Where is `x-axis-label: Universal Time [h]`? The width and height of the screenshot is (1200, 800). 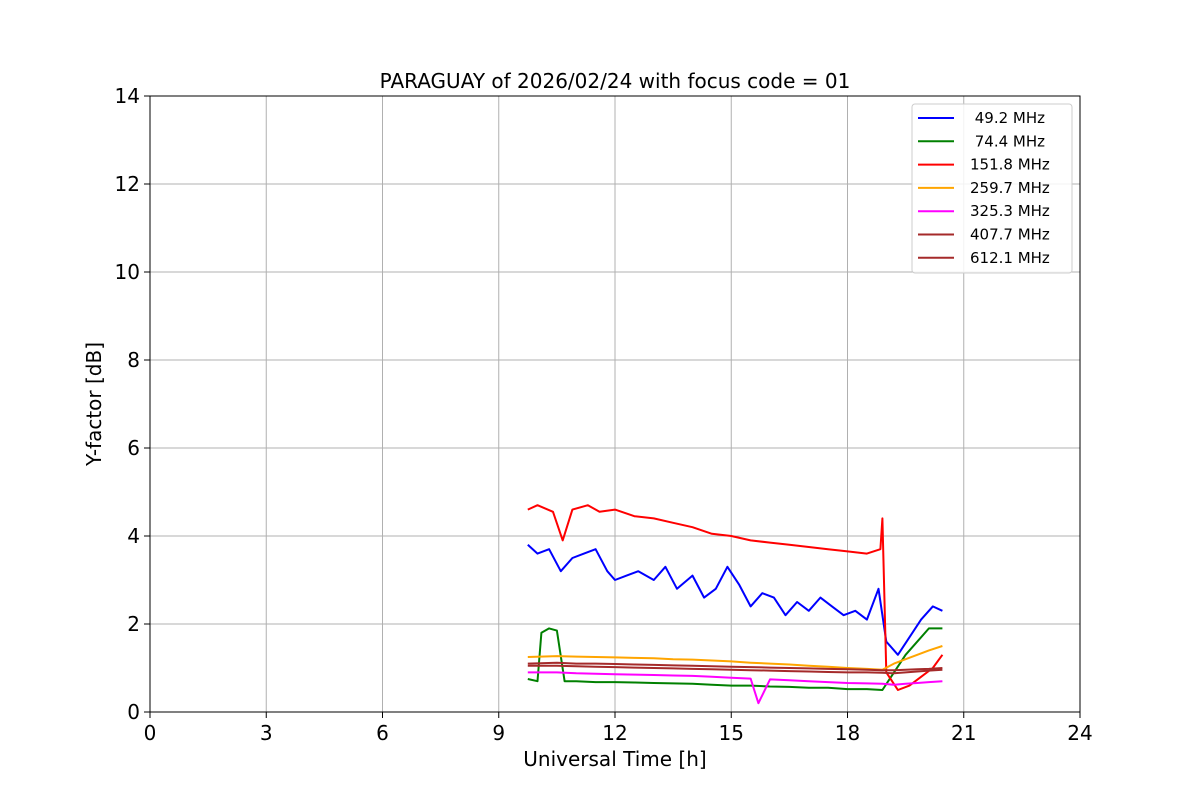 x-axis-label: Universal Time [h] is located at coordinates (614, 759).